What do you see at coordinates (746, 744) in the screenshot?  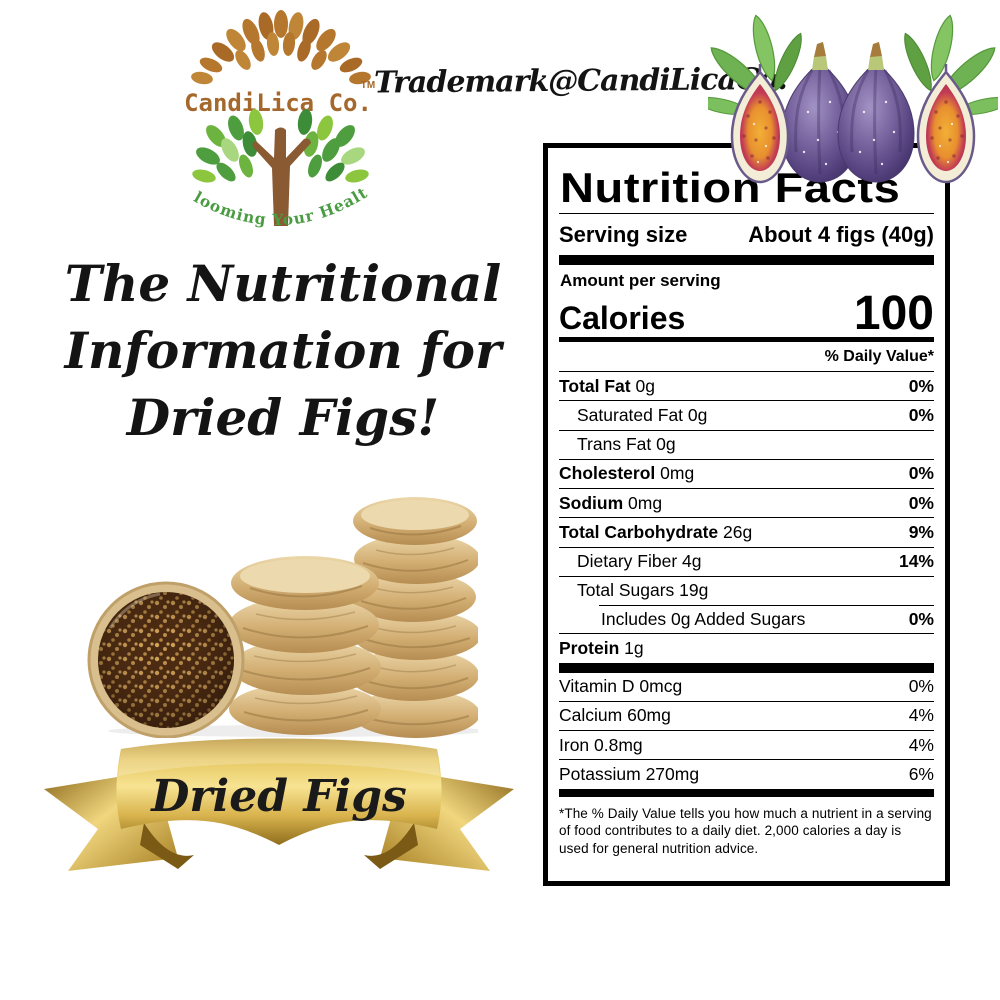 I see `micronutrient-row-iron: Iron 0.8mg 4%` at bounding box center [746, 744].